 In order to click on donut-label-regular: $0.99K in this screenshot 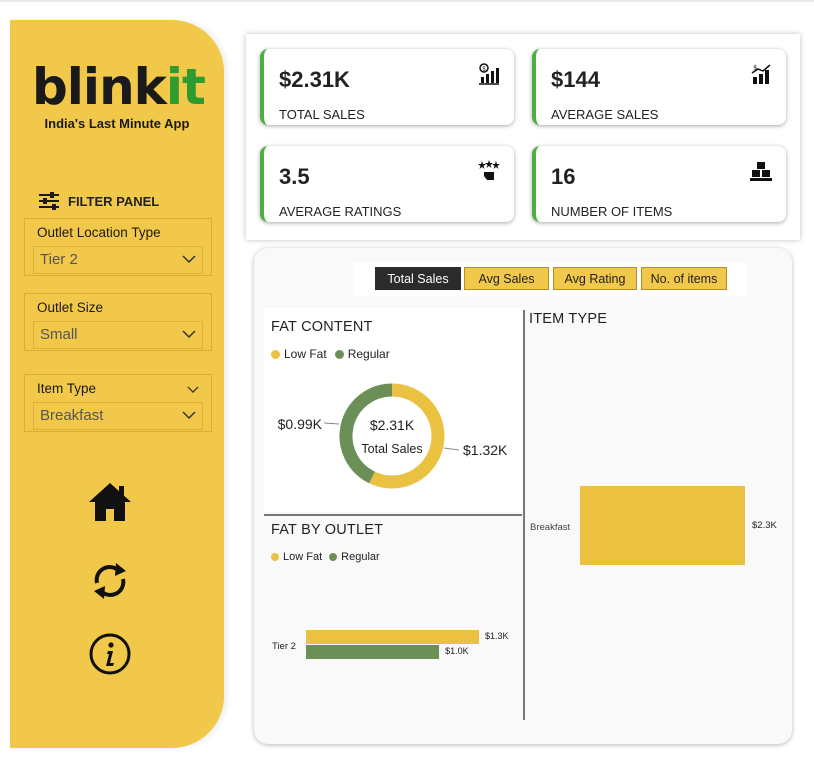, I will do `click(300, 424)`.